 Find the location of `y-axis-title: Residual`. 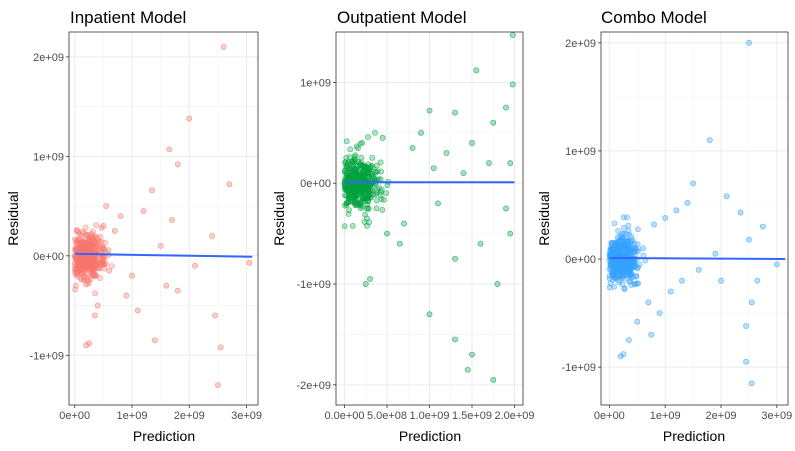

y-axis-title: Residual is located at coordinates (13, 218).